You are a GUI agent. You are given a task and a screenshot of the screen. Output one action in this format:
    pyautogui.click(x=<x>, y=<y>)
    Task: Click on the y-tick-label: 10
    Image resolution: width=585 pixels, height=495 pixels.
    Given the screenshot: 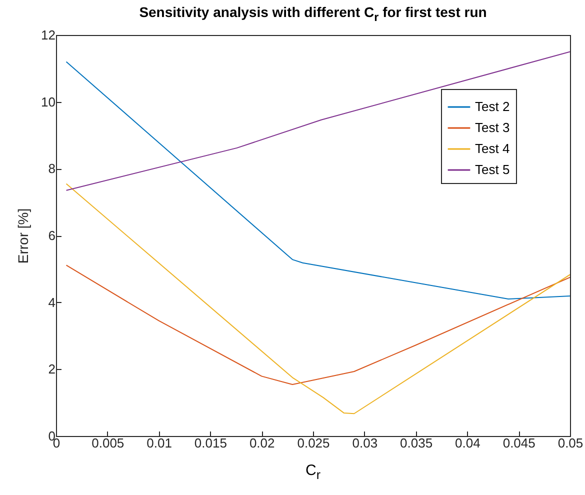 What is the action you would take?
    pyautogui.click(x=48, y=102)
    